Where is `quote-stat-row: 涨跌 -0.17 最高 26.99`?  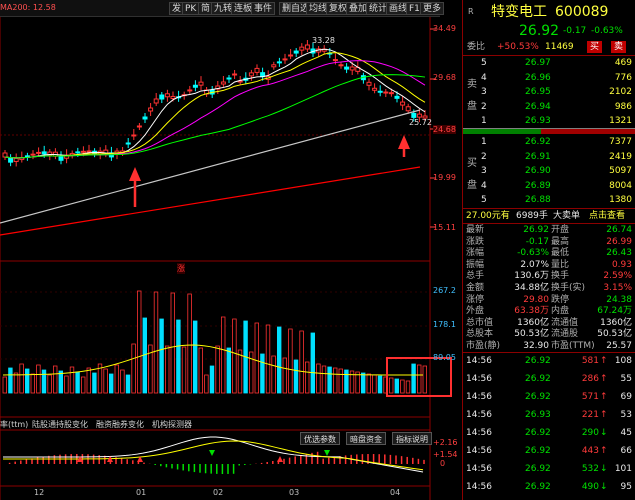 quote-stat-row: 涨跌 -0.17 最高 26.99 is located at coordinates (549, 242).